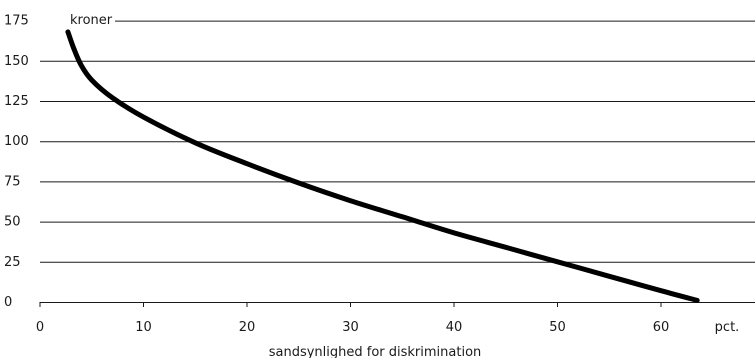  I want to click on y-tick-label: 150, so click(16, 61).